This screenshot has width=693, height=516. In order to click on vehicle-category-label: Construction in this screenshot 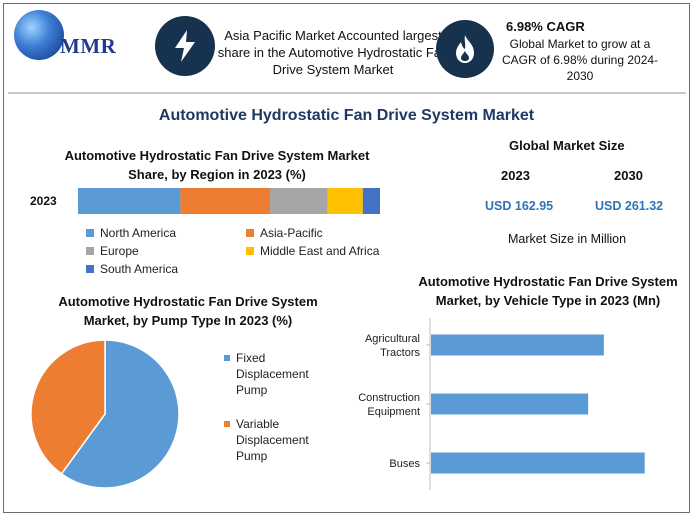, I will do `click(389, 398)`.